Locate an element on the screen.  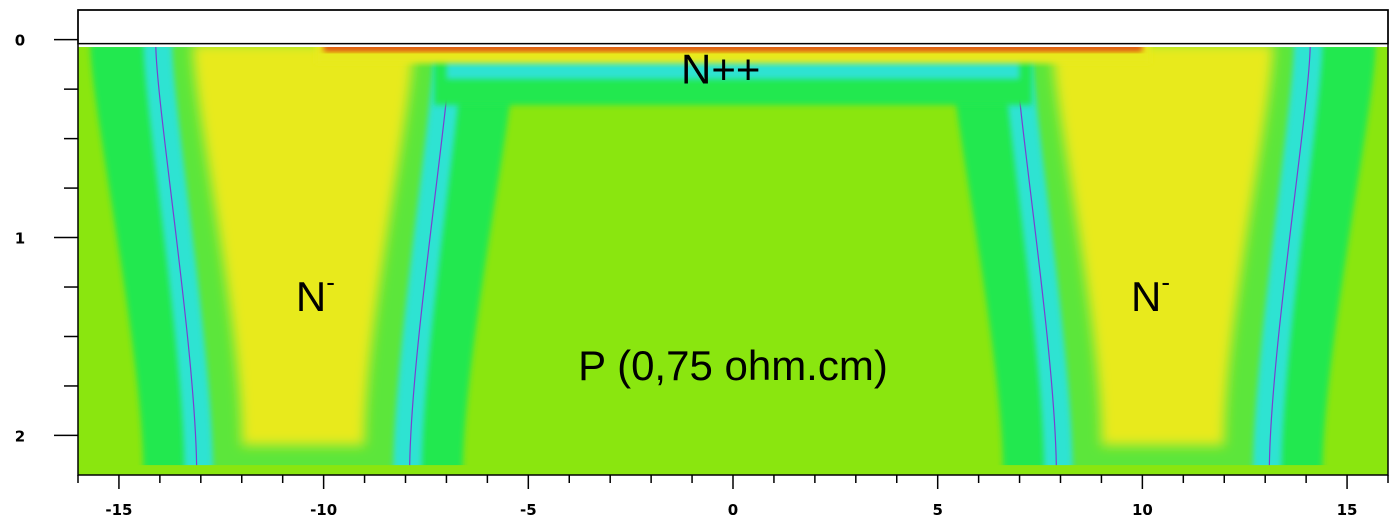
x-tick-label: -5 is located at coordinates (528, 510).